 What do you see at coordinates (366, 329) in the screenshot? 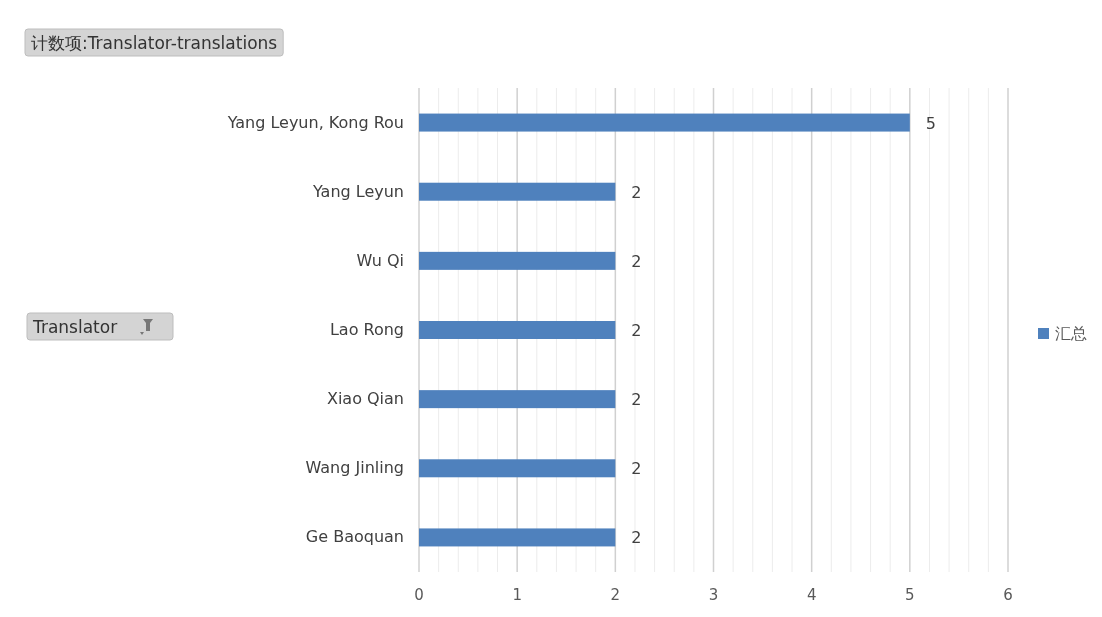
I see `y-tick-label: Lao Rong` at bounding box center [366, 329].